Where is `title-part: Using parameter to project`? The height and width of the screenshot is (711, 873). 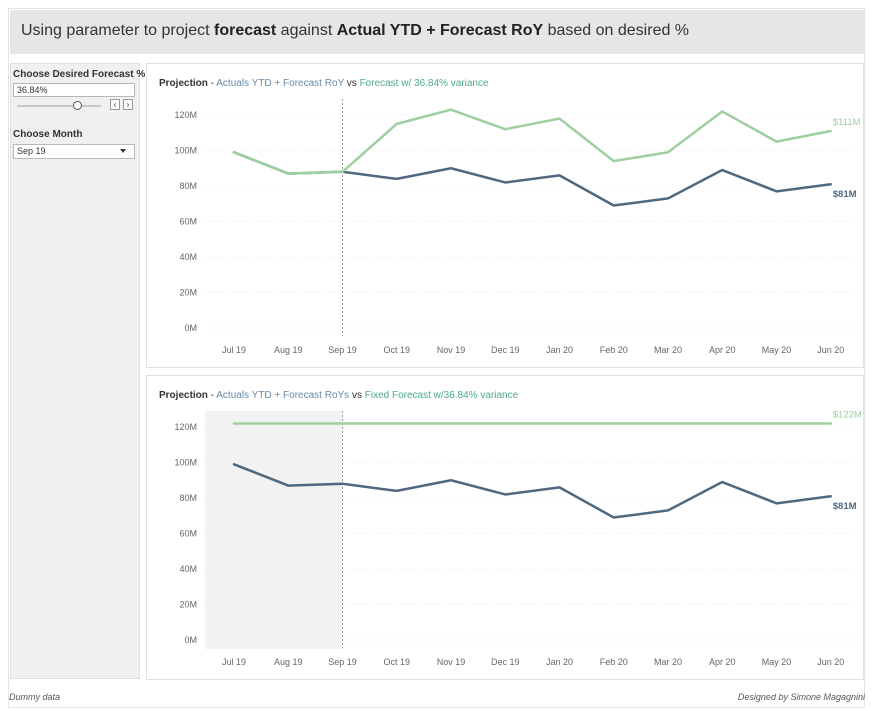 title-part: Using parameter to project is located at coordinates (117, 30).